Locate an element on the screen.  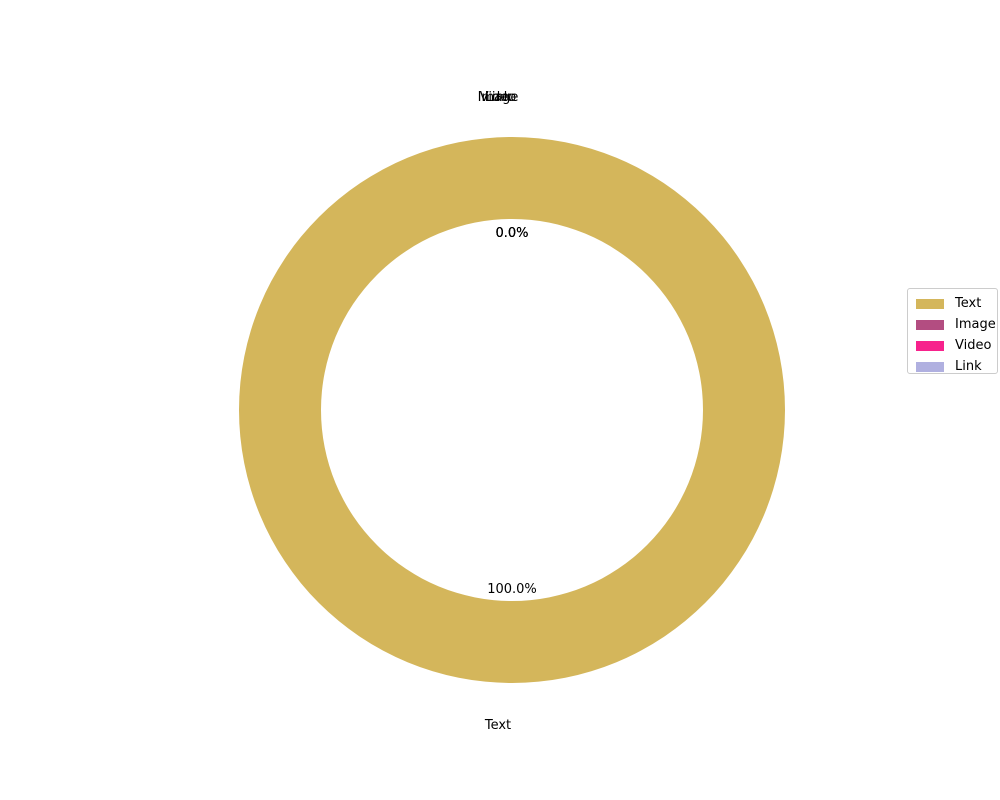
slice-label-image: Image is located at coordinates (498, 97).